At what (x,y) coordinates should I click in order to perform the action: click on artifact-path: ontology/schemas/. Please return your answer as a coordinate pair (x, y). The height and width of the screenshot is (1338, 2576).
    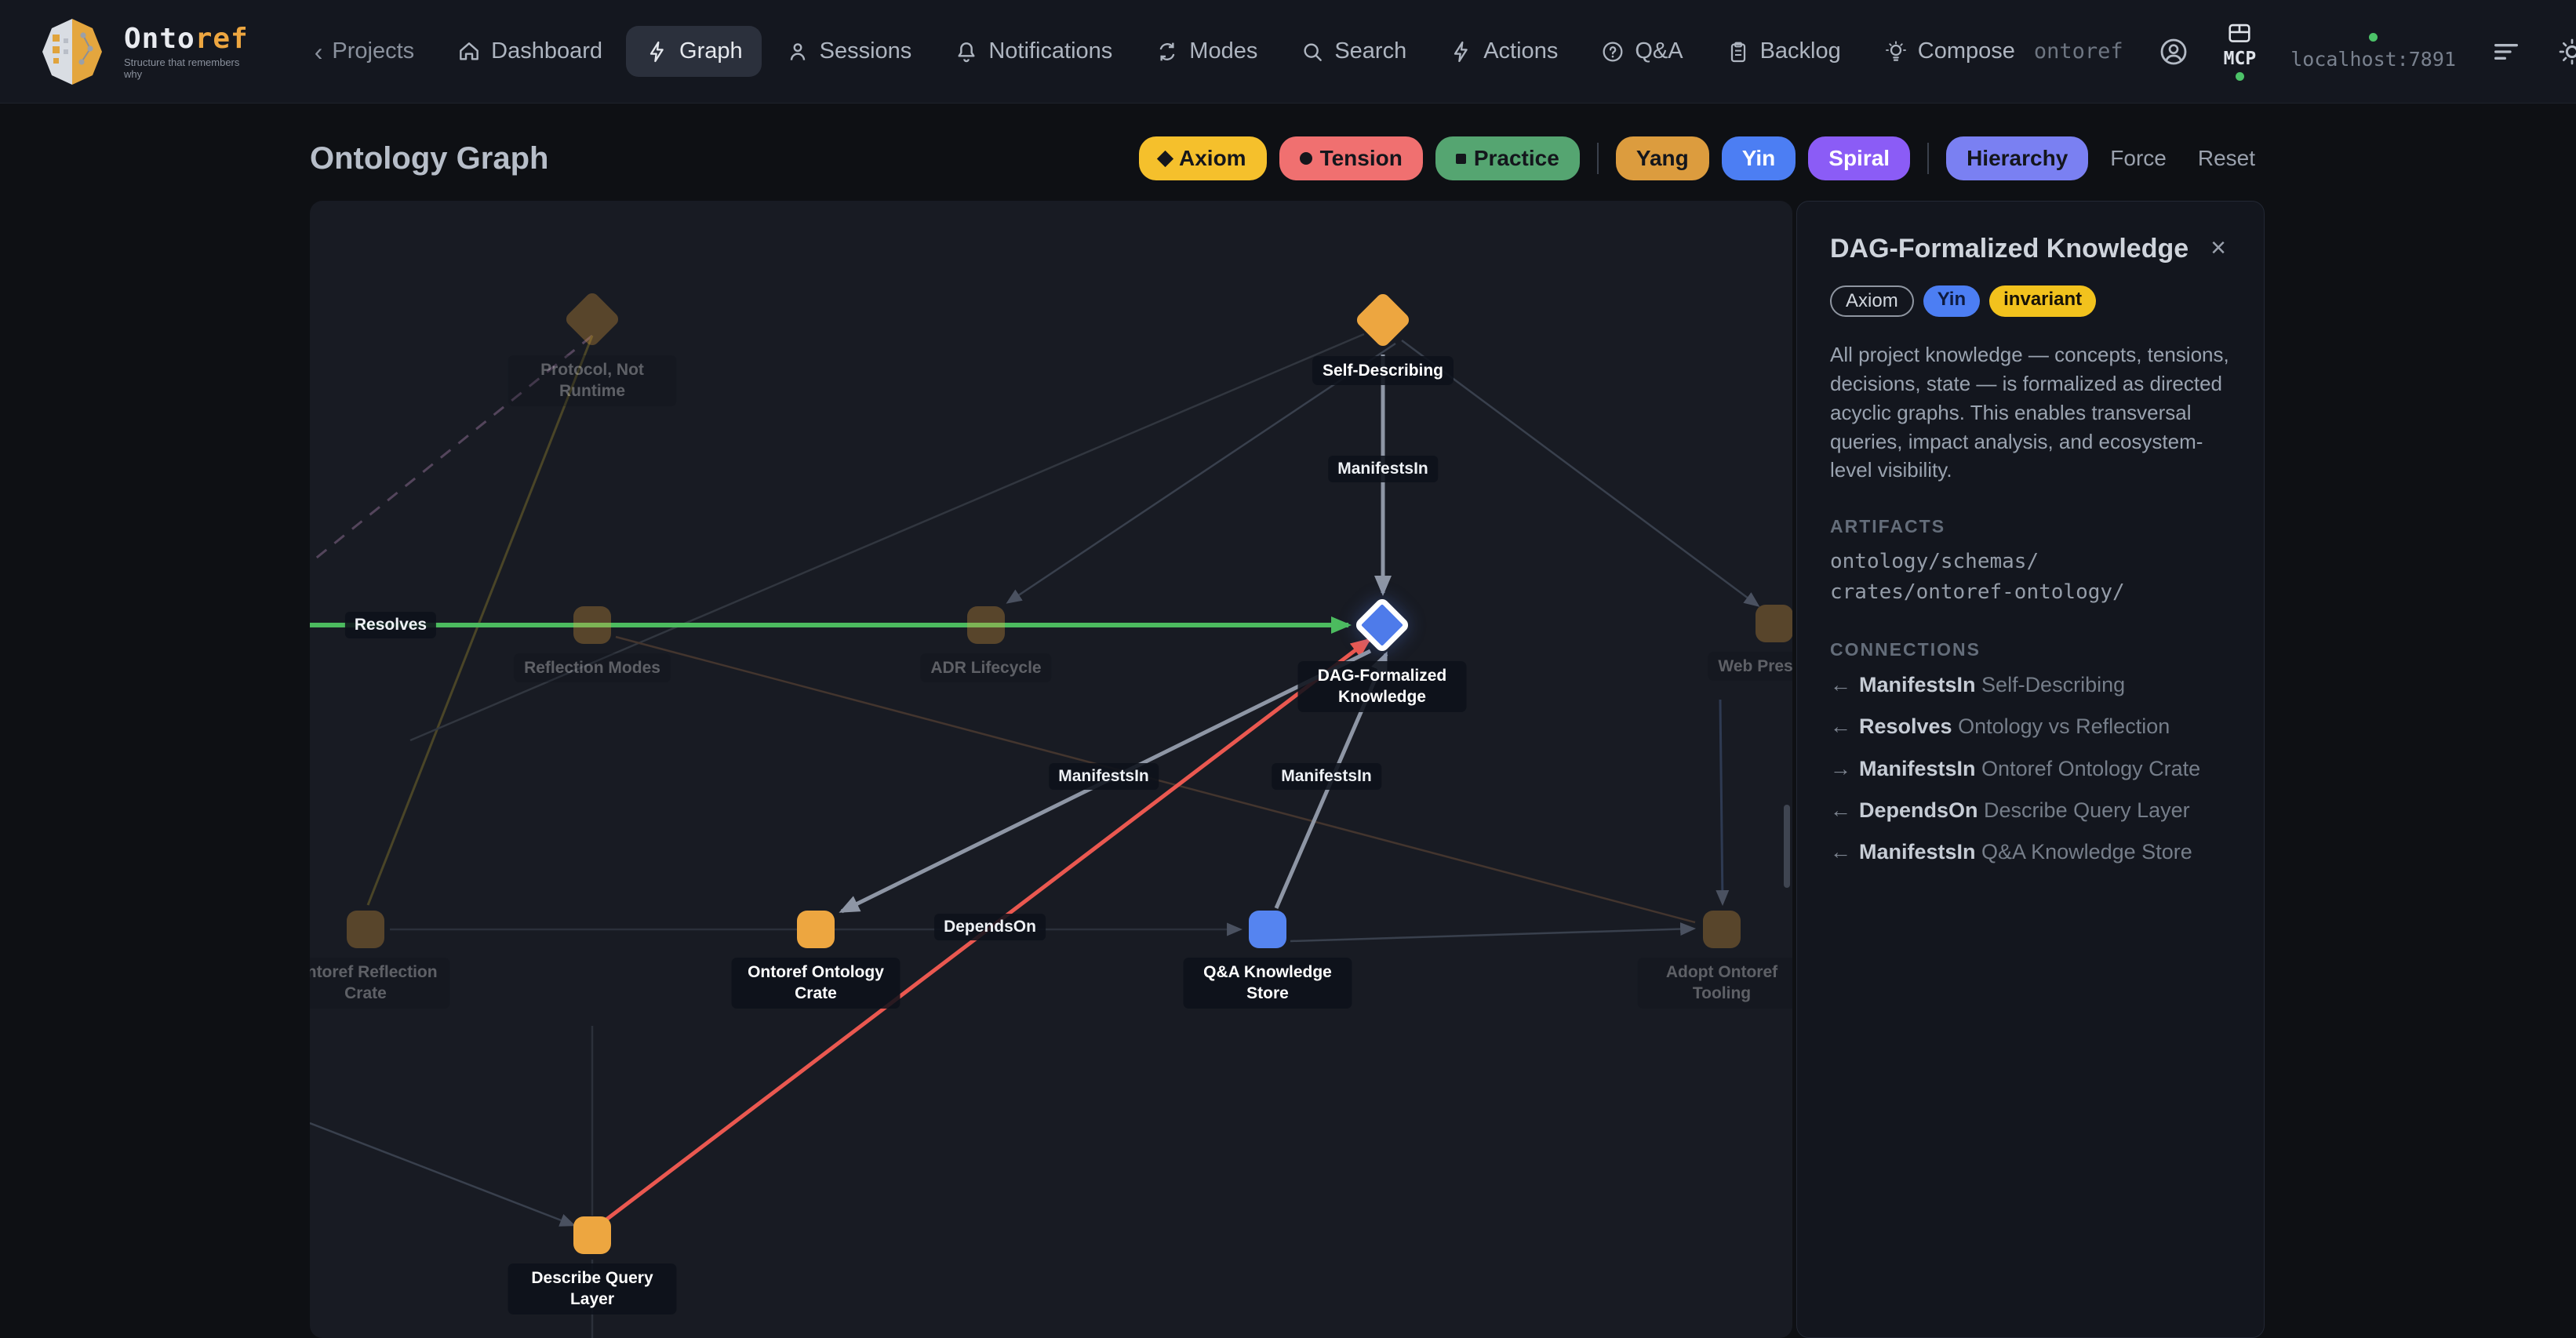
    Looking at the image, I should click on (1934, 562).